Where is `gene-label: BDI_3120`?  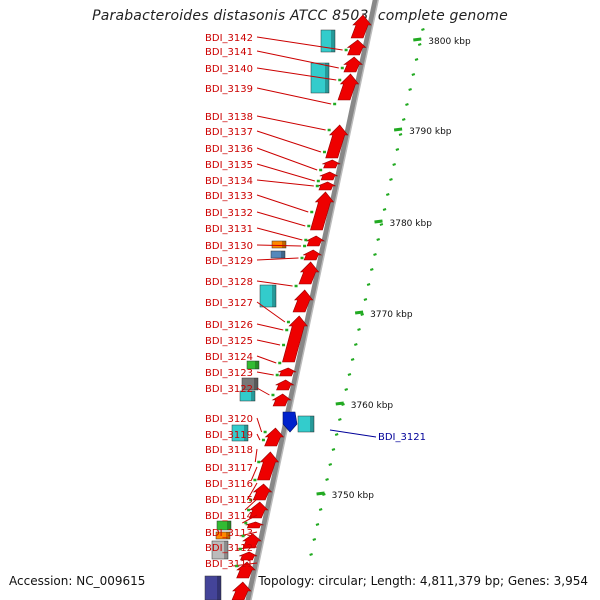
gene-label: BDI_3120 is located at coordinates (229, 419).